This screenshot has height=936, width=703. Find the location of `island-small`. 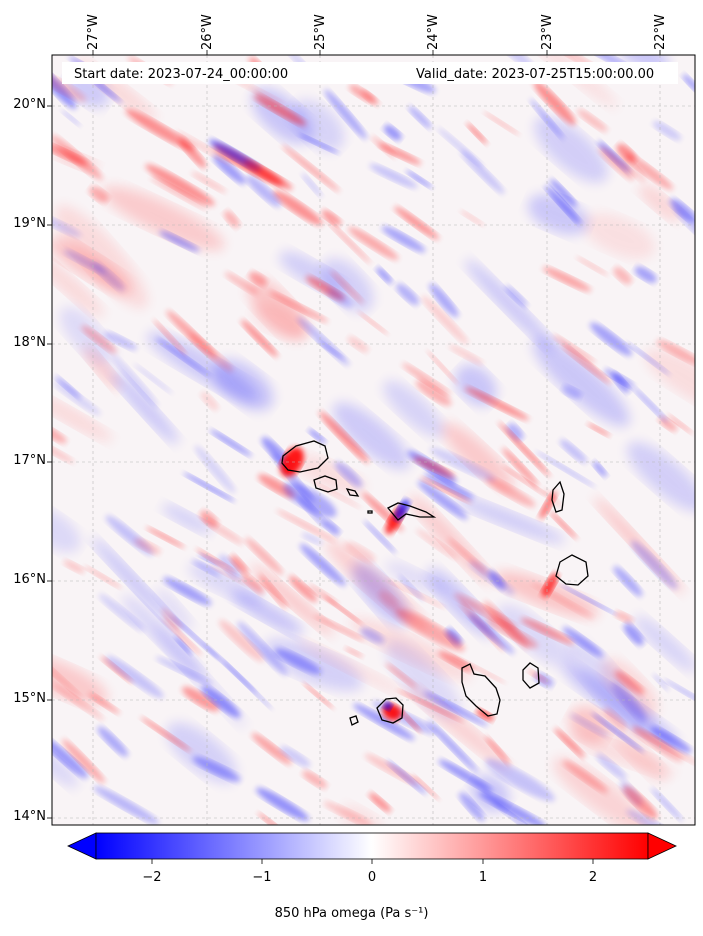

island-small is located at coordinates (370, 512).